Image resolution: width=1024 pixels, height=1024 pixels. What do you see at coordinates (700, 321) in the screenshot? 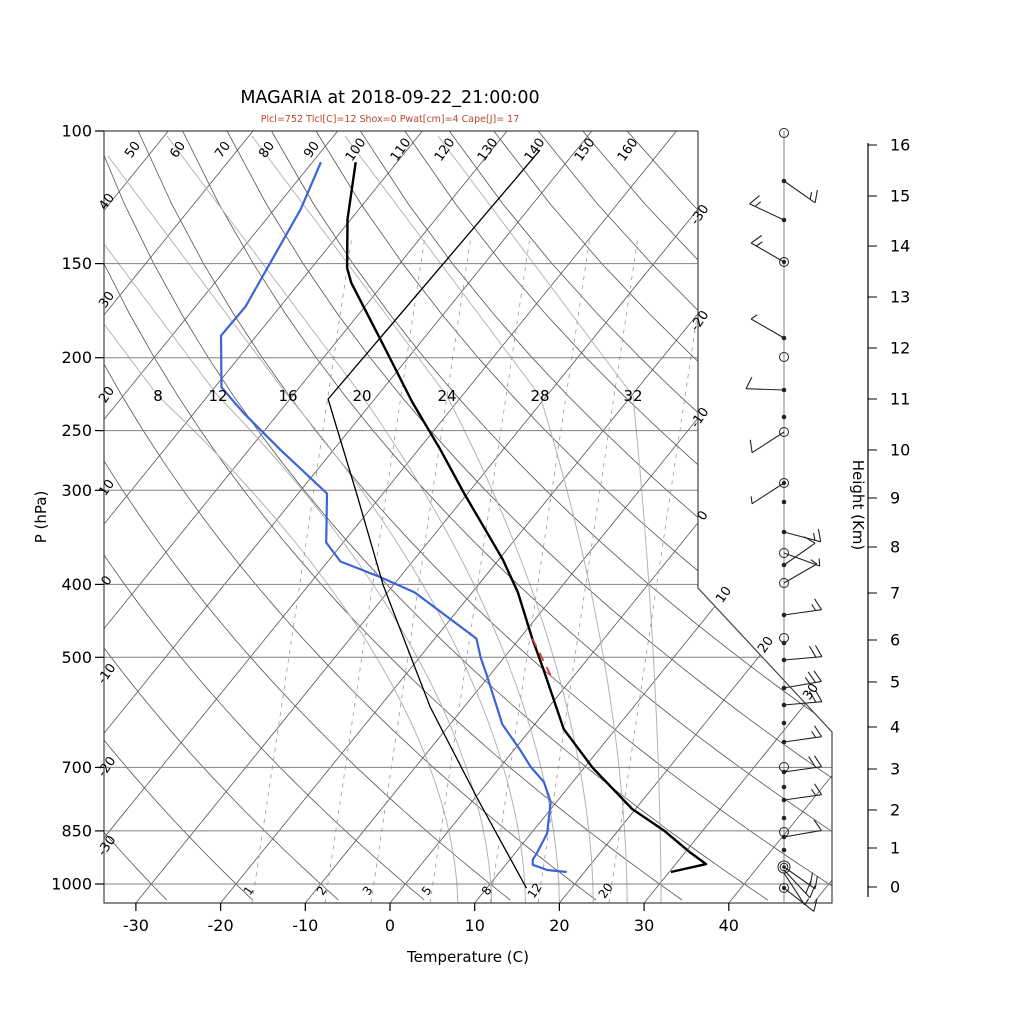
I see `isotherm-label: -20` at bounding box center [700, 321].